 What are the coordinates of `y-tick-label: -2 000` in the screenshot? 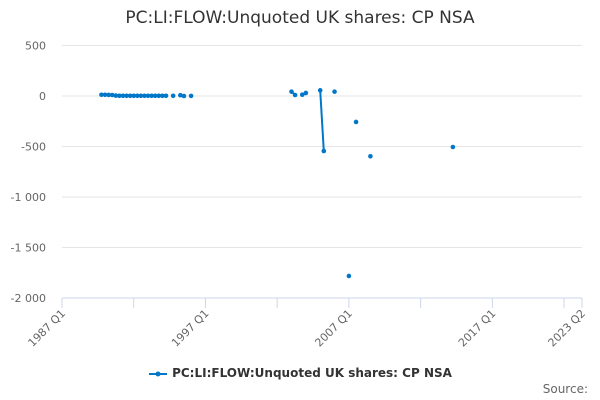 It's located at (28, 298).